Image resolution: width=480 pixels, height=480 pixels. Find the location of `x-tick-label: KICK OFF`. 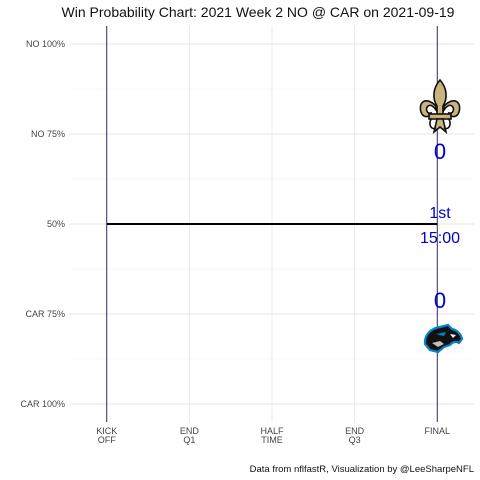

x-tick-label: KICK OFF is located at coordinates (106, 435).